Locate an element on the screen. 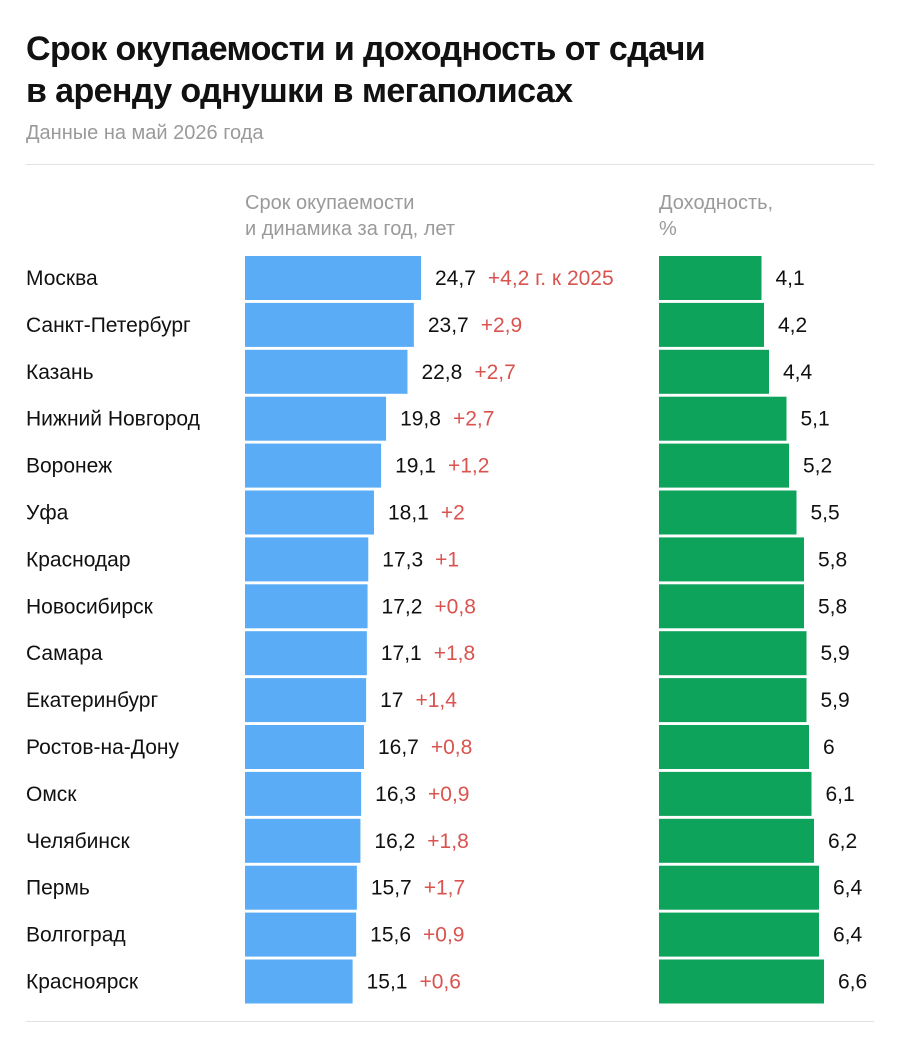  payback-value-label: 24,7 is located at coordinates (455, 278).